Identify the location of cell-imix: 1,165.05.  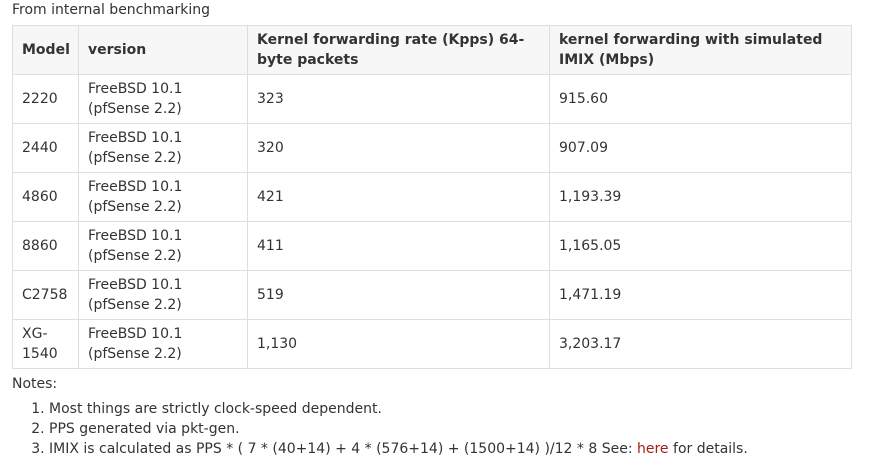
(700, 246).